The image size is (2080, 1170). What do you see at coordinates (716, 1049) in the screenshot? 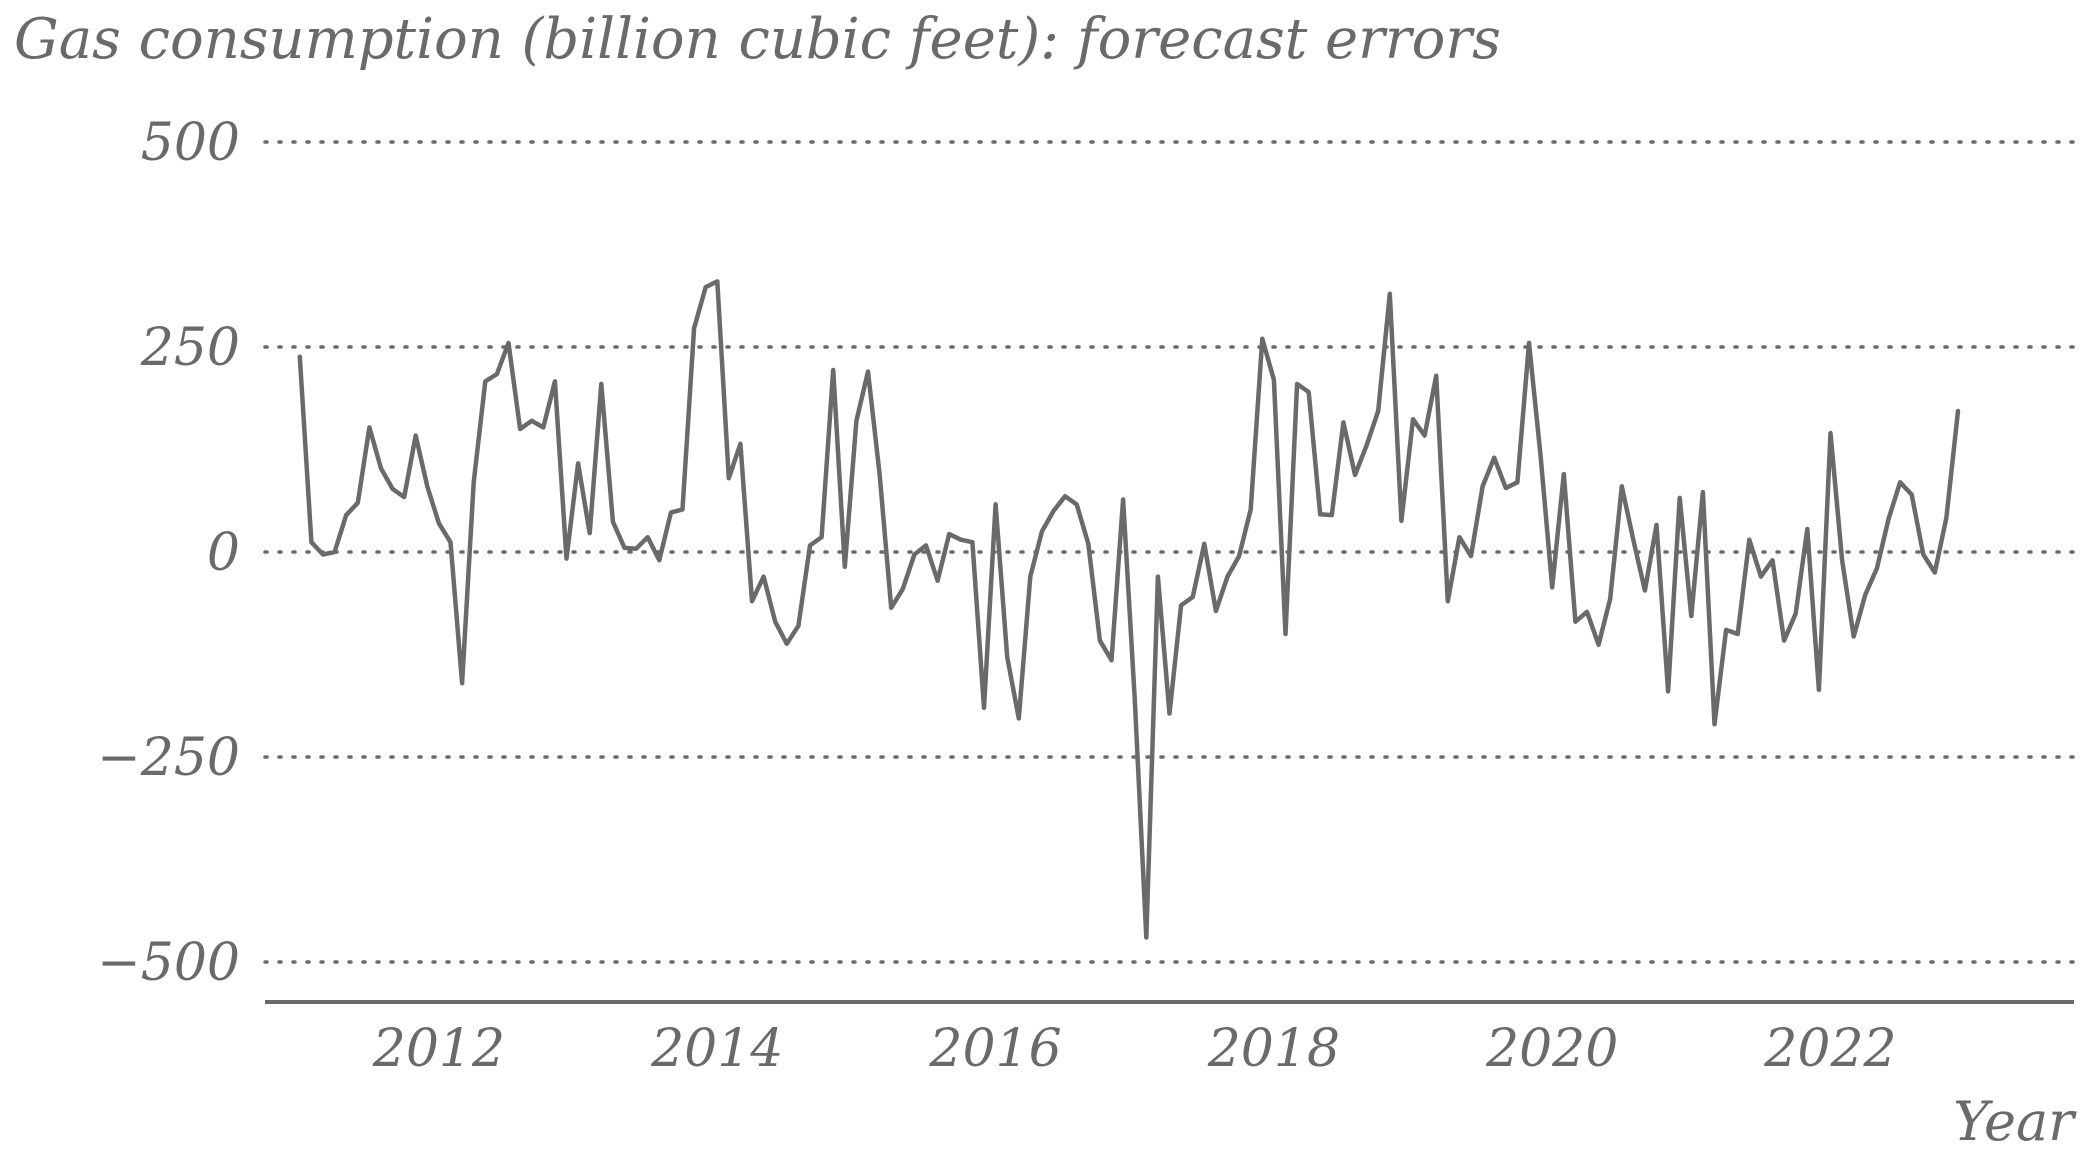
I see `x-tick-label: 2014` at bounding box center [716, 1049].